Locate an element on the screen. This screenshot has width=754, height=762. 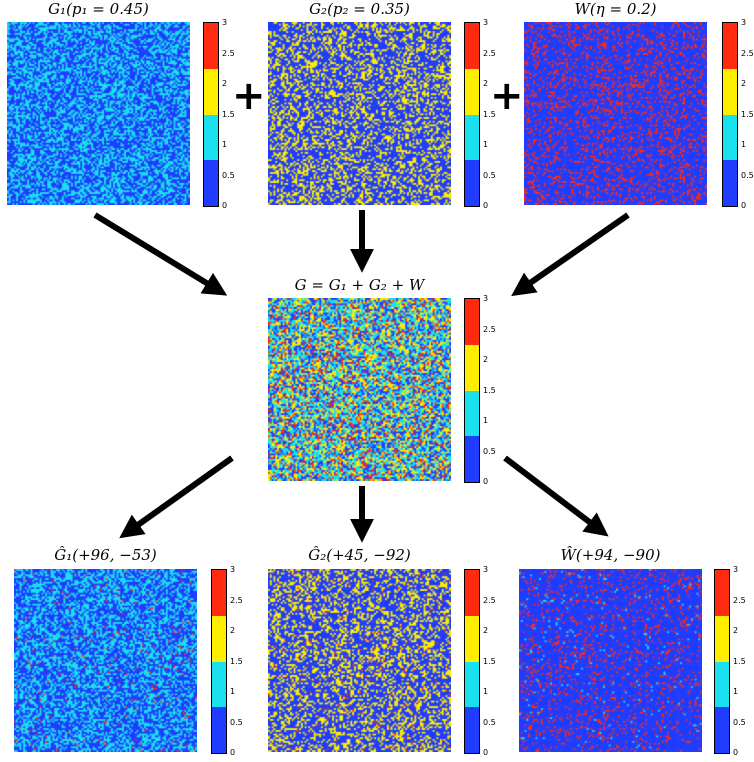
panel-title-g1: G₁(p₁ = 0.45) is located at coordinates (98, 9).